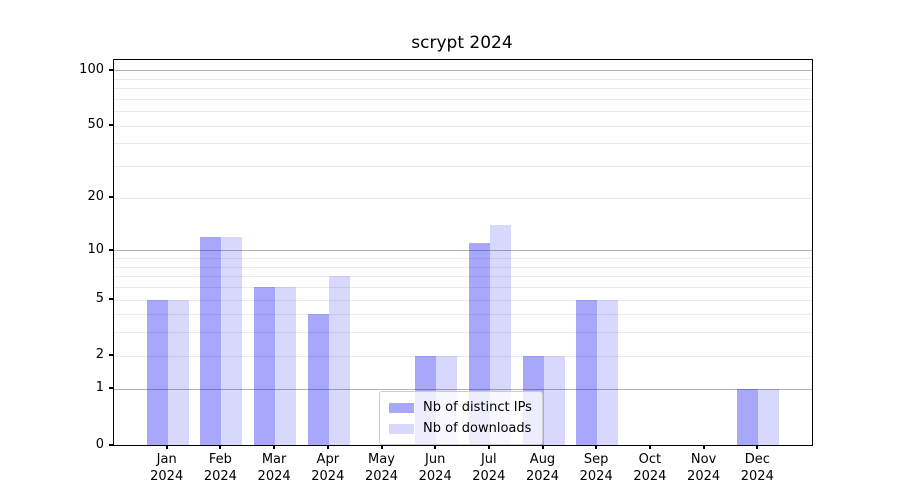  I want to click on y-tick-label: 50, so click(95, 125).